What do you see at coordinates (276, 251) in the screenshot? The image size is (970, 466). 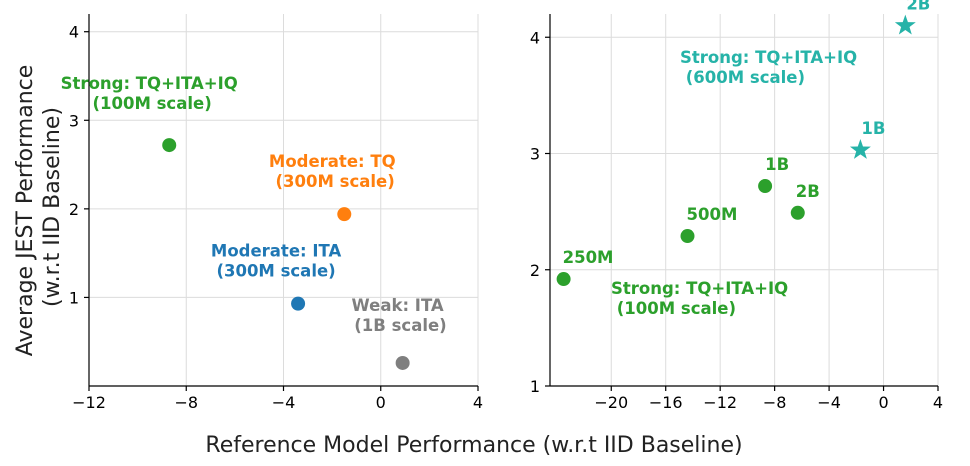 I see `left-point-annotation-line: Moderate: ITA` at bounding box center [276, 251].